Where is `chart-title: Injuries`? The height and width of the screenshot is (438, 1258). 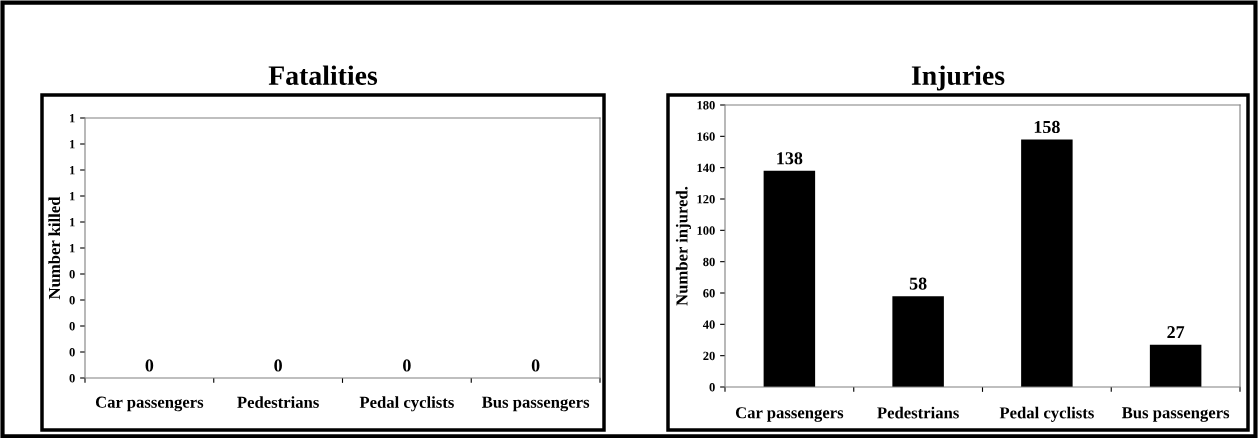
chart-title: Injuries is located at coordinates (958, 78).